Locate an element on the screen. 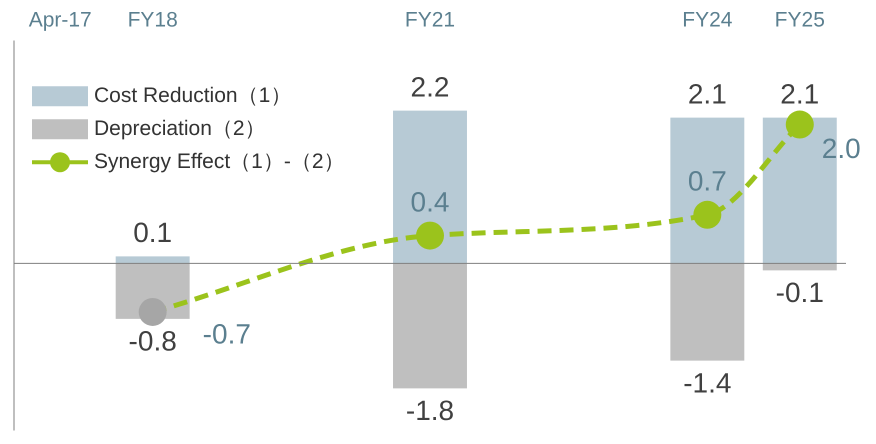  data-label: 0.1 is located at coordinates (152, 232).